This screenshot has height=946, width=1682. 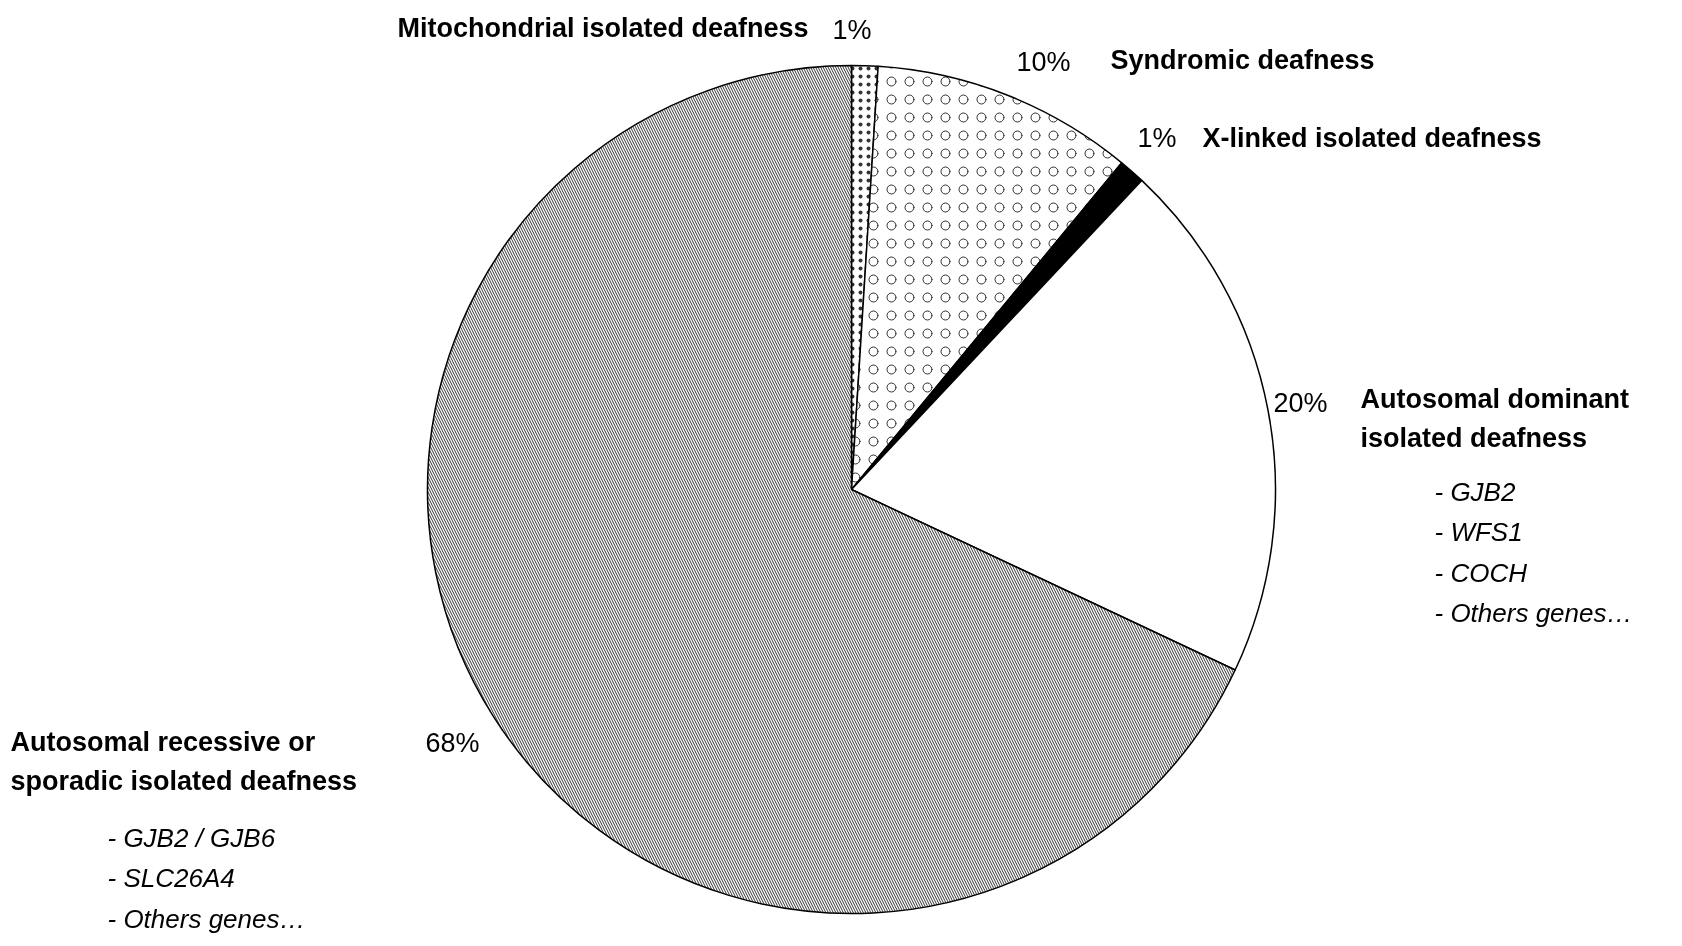 I want to click on data-label: 68%, so click(x=452, y=742).